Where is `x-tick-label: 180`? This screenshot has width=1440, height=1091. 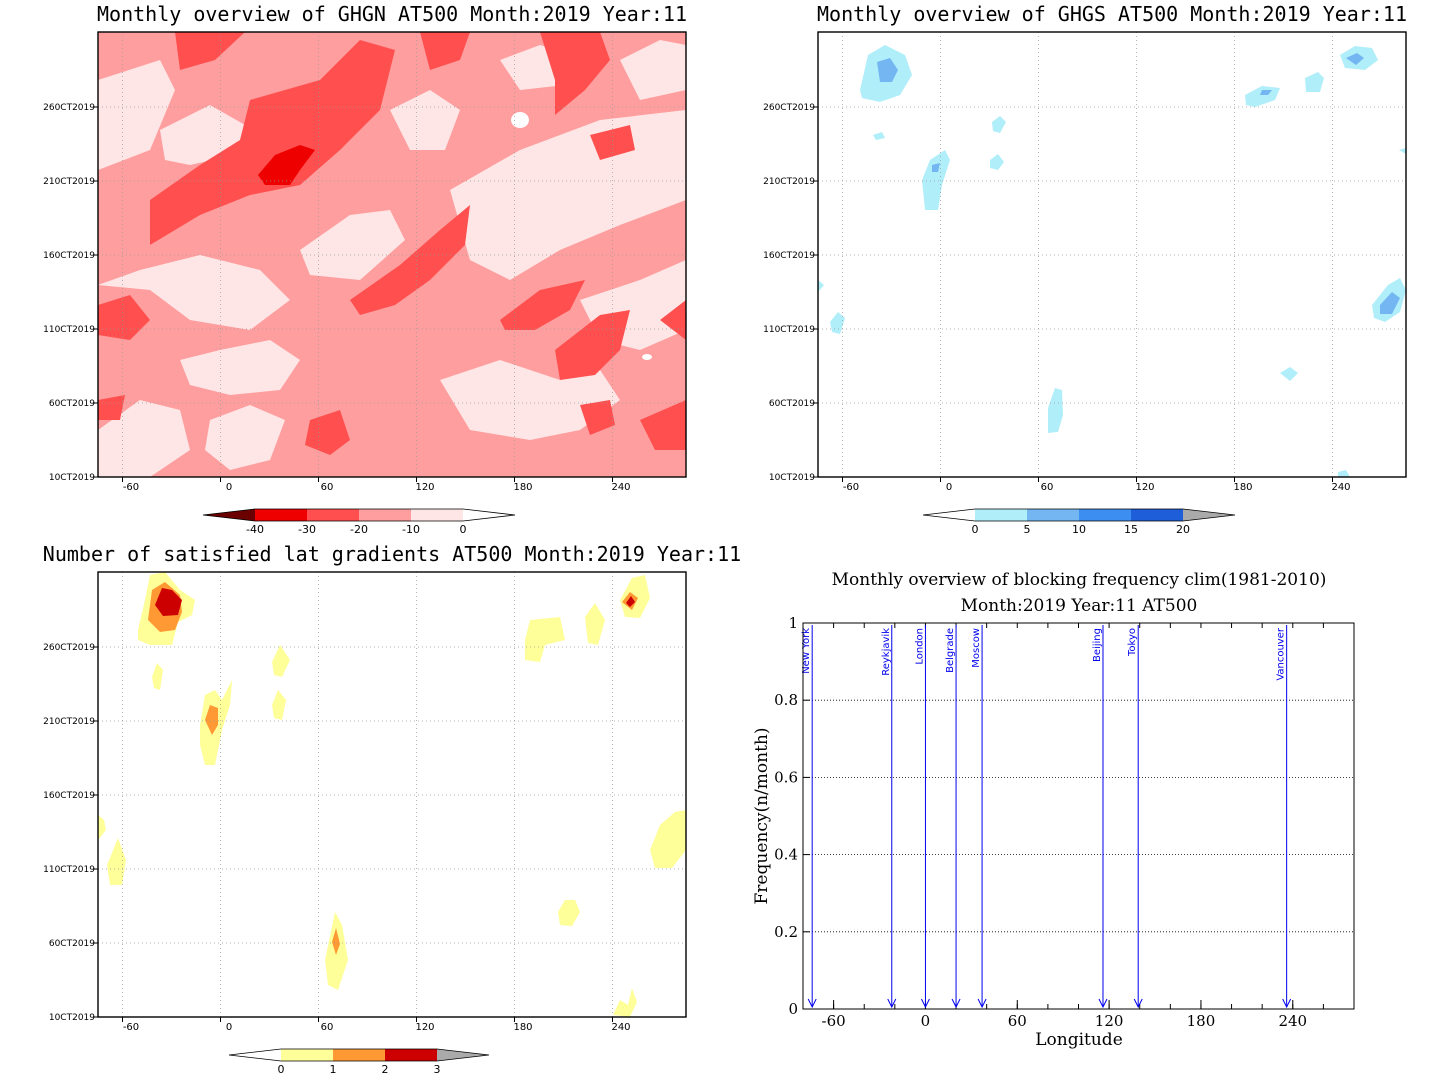
x-tick-label: 180 is located at coordinates (1201, 1021).